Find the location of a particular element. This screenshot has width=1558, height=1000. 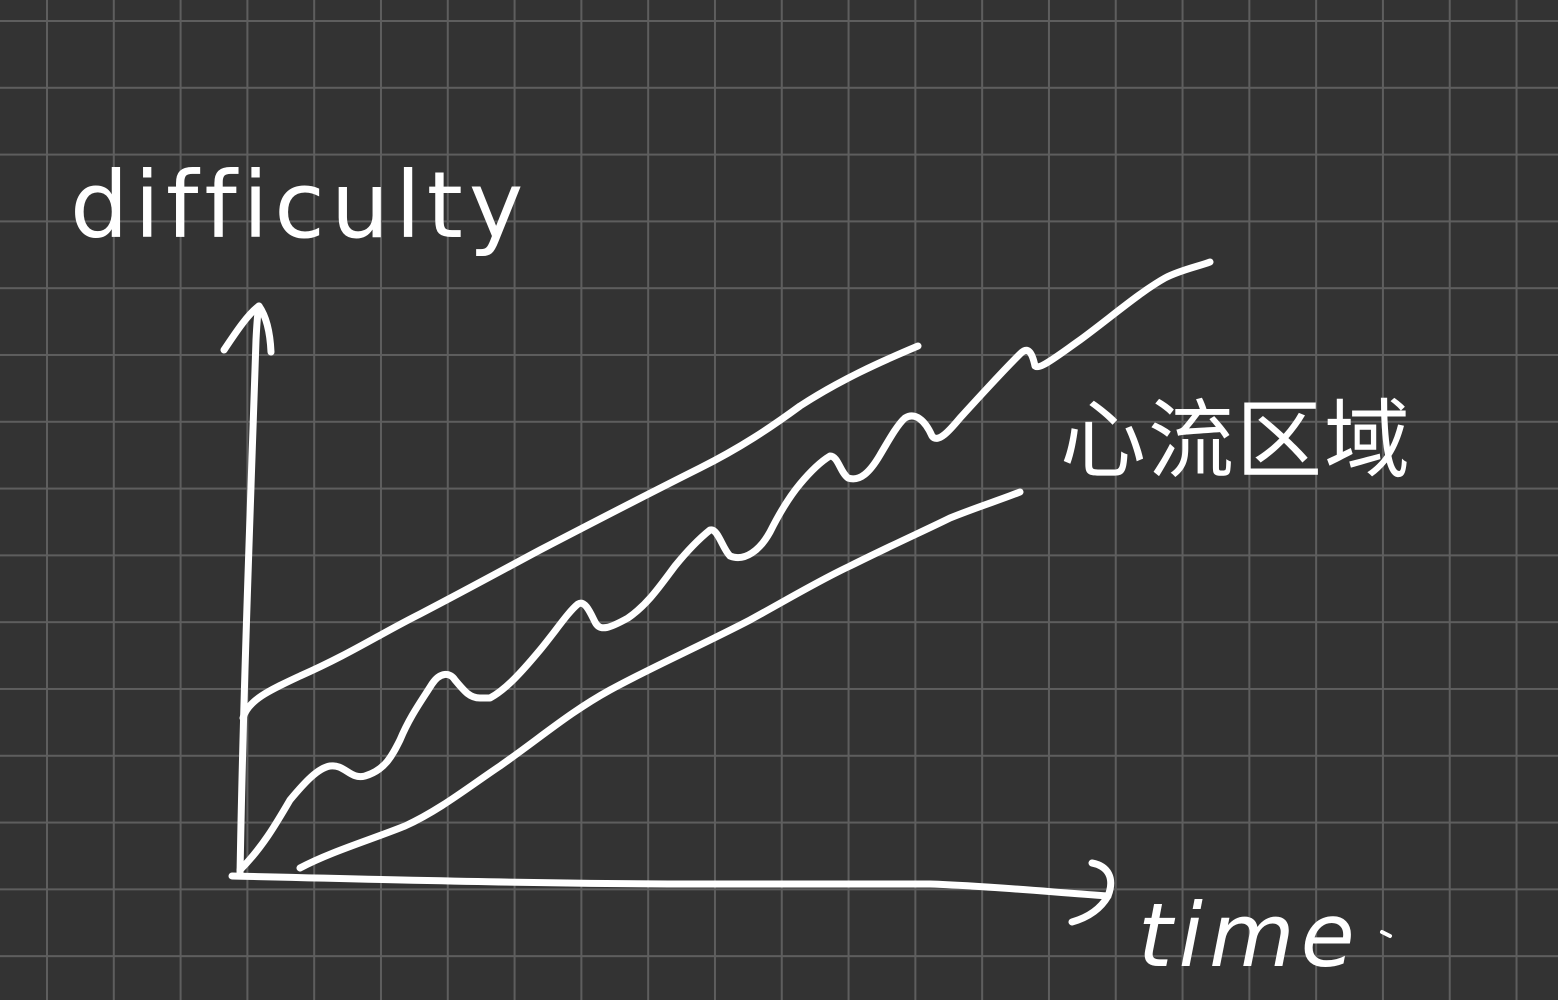

stray-mark is located at coordinates (1386, 934).